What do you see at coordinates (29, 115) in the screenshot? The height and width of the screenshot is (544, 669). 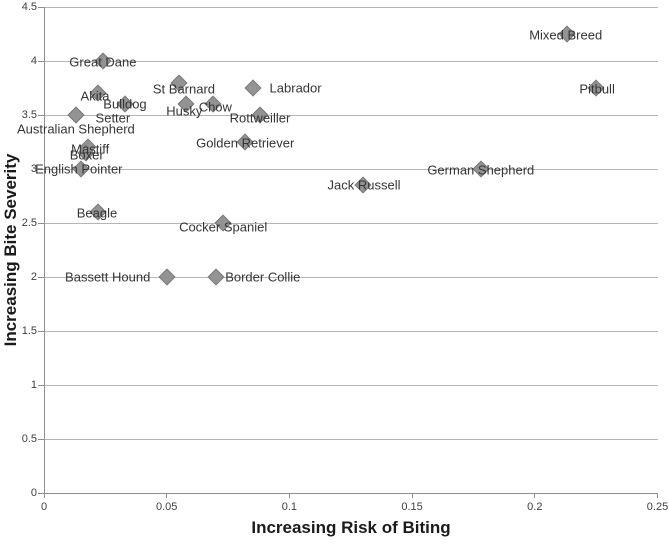 I see `y-tick-label: 3.5` at bounding box center [29, 115].